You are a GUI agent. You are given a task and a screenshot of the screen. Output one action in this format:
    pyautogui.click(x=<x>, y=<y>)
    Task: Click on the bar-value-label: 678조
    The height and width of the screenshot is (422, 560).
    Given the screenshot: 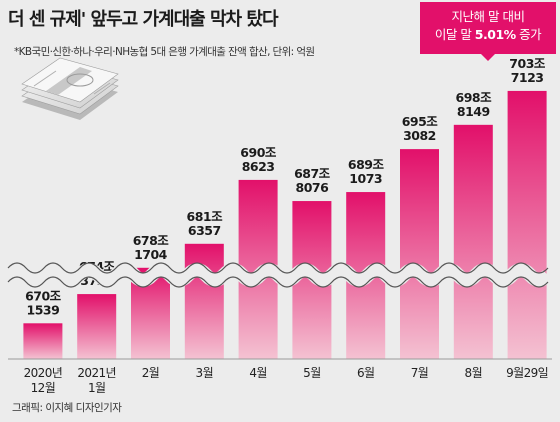 What is the action you would take?
    pyautogui.click(x=151, y=240)
    